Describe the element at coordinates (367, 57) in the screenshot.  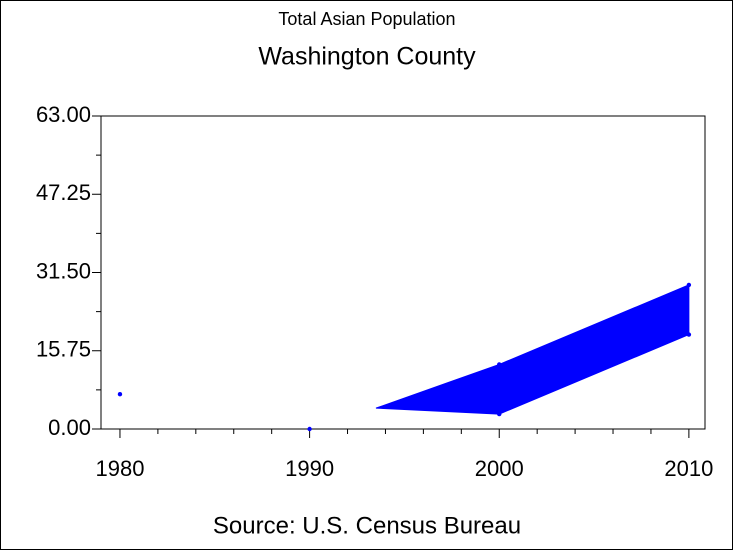
I see `chart-subtitle: Washington County` at that location.